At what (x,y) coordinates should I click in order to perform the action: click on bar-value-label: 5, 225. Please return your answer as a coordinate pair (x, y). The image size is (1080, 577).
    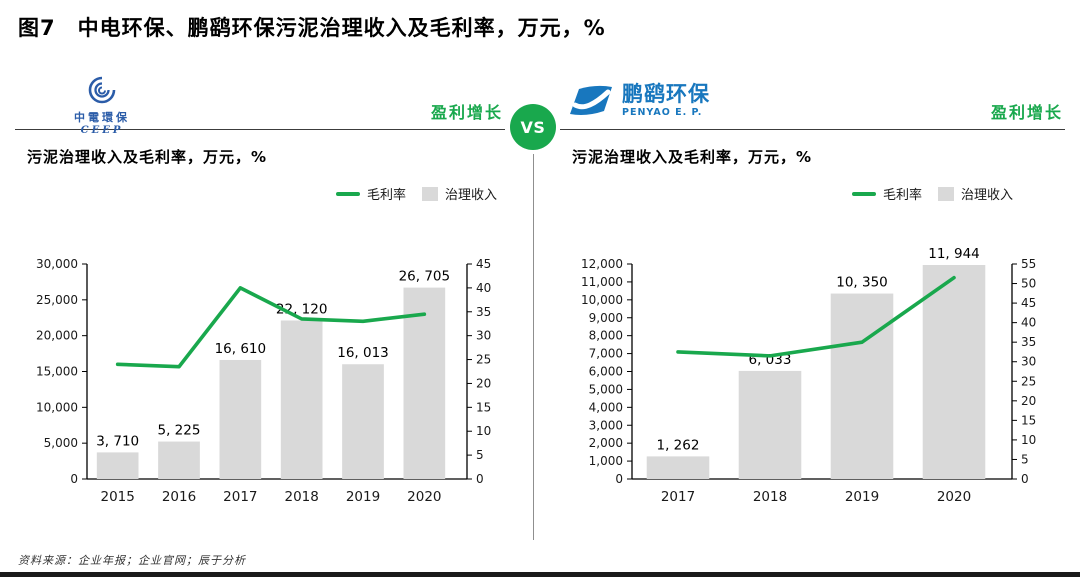
    Looking at the image, I should click on (179, 431).